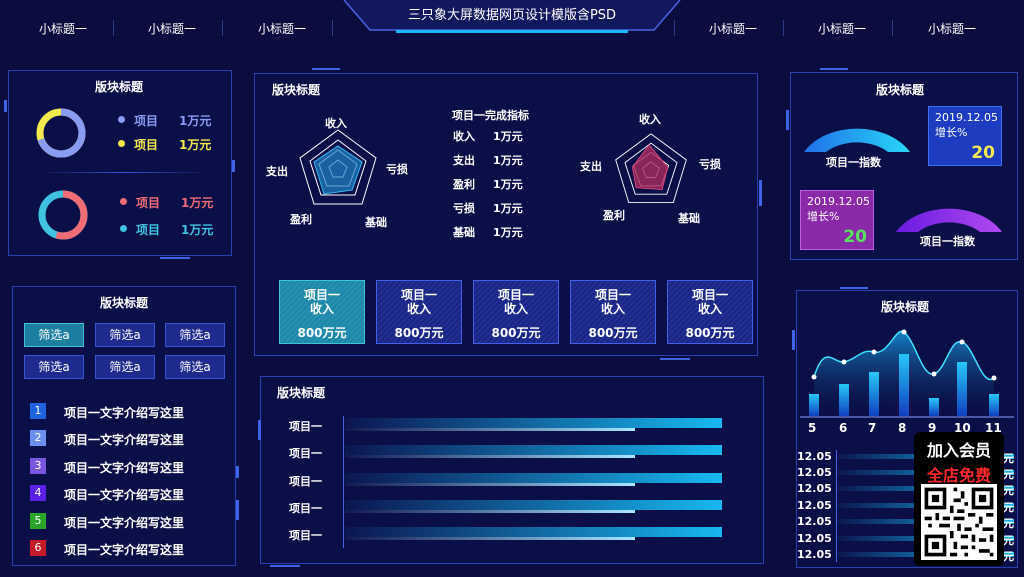 Image resolution: width=1024 pixels, height=577 pixels. I want to click on area-panel-title: 版块标题, so click(905, 307).